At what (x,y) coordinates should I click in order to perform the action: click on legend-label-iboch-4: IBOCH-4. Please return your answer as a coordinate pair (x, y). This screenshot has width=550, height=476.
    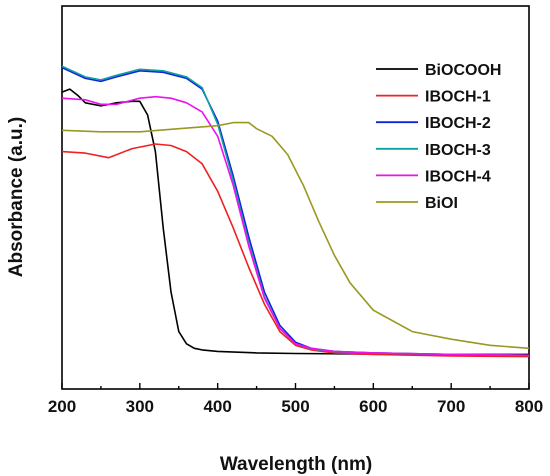
    Looking at the image, I should click on (458, 176).